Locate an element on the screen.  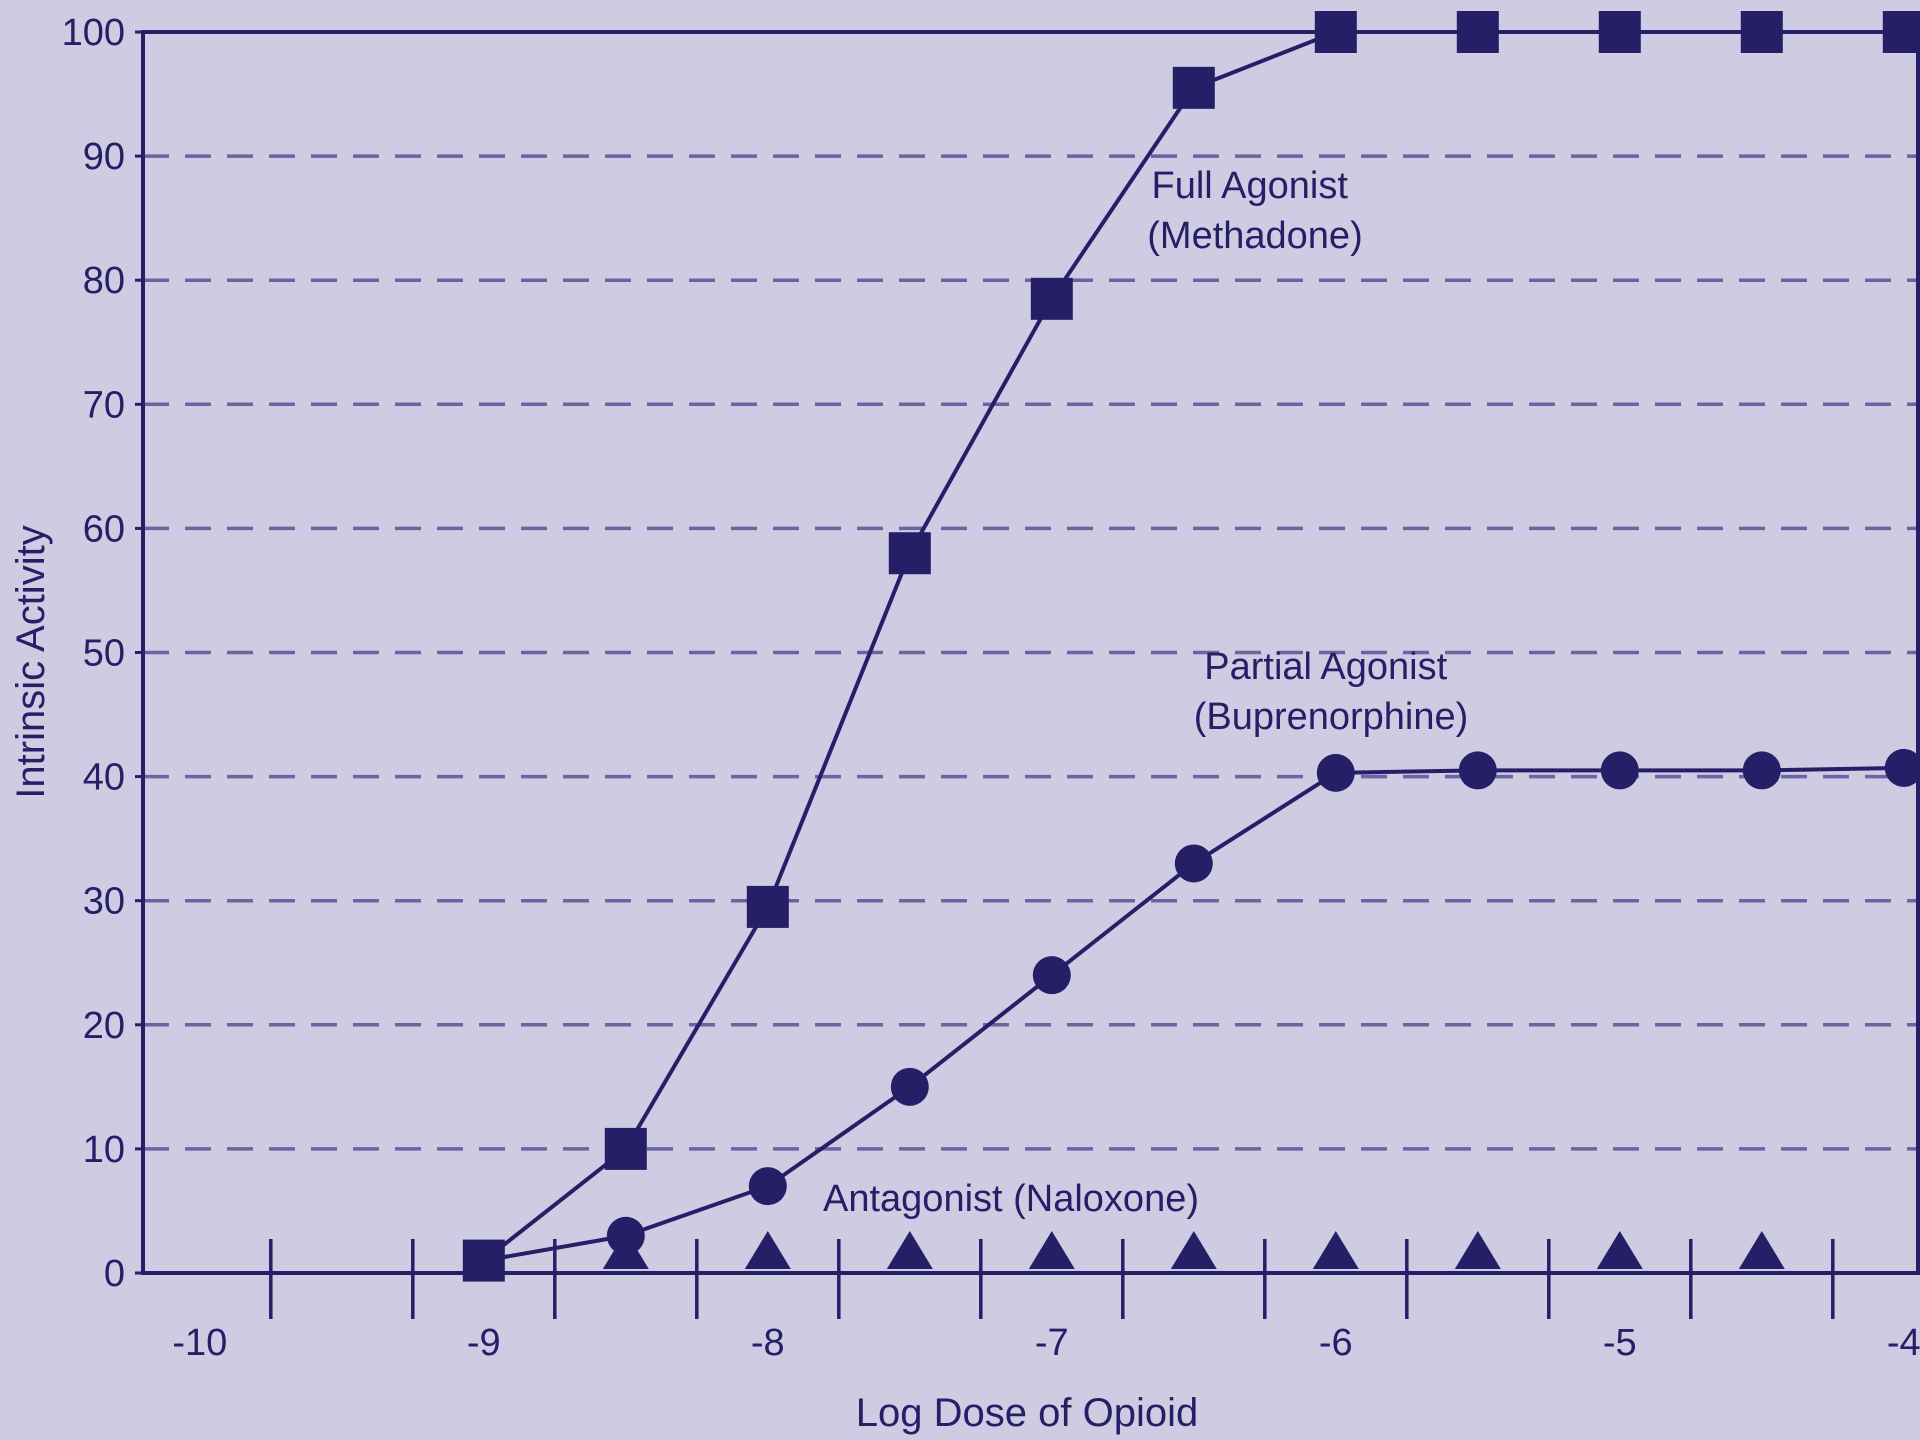
full-agonist-label-line-1: Full Agonist is located at coordinates (1249, 186).